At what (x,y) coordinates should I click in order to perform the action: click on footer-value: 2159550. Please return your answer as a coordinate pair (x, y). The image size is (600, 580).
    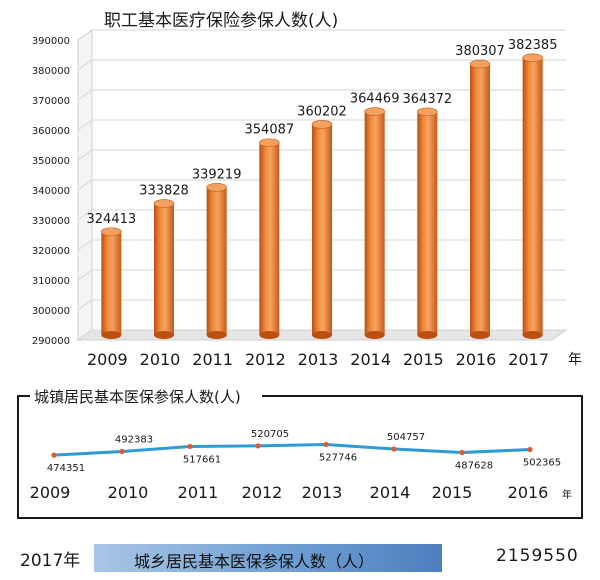
    Looking at the image, I should click on (537, 556).